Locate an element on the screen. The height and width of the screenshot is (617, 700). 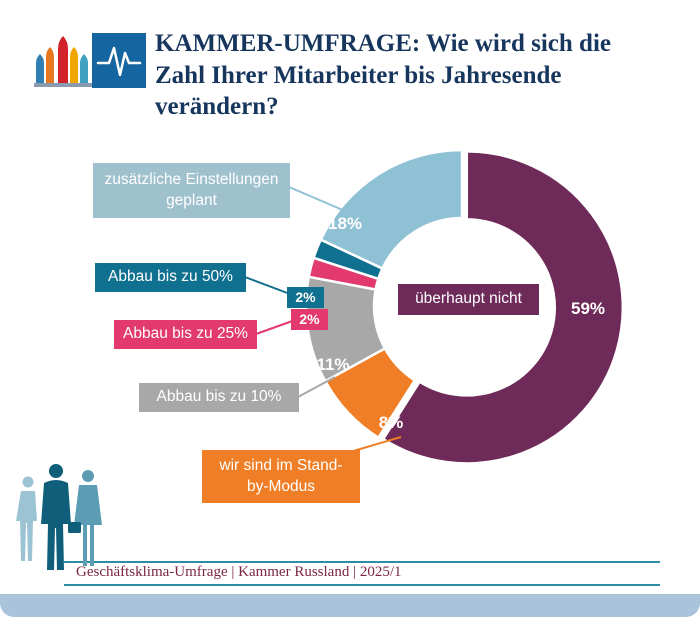
segment-value-zusaetzliche: 18% is located at coordinates (345, 223).